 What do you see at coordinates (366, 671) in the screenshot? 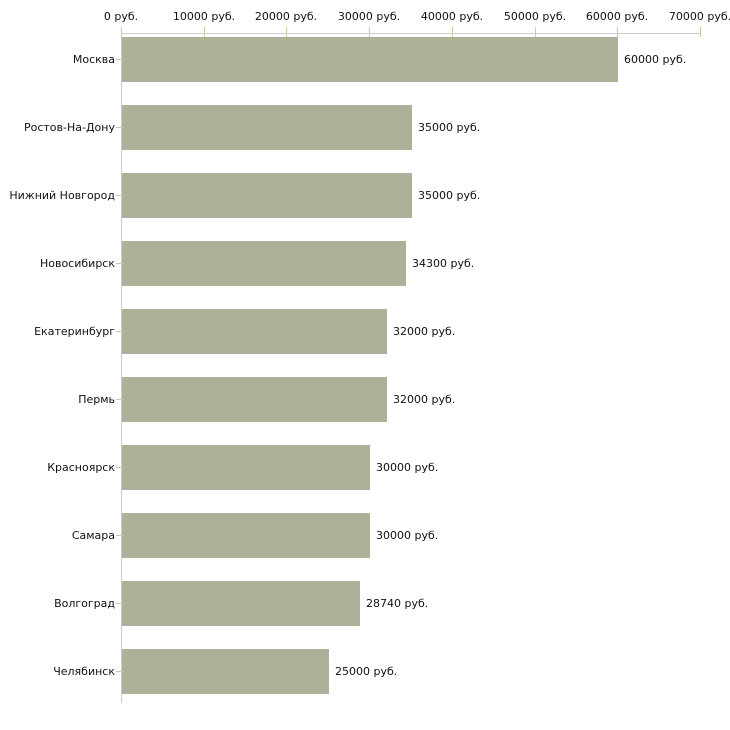
I see `value-label: 25000 руб.` at bounding box center [366, 671].